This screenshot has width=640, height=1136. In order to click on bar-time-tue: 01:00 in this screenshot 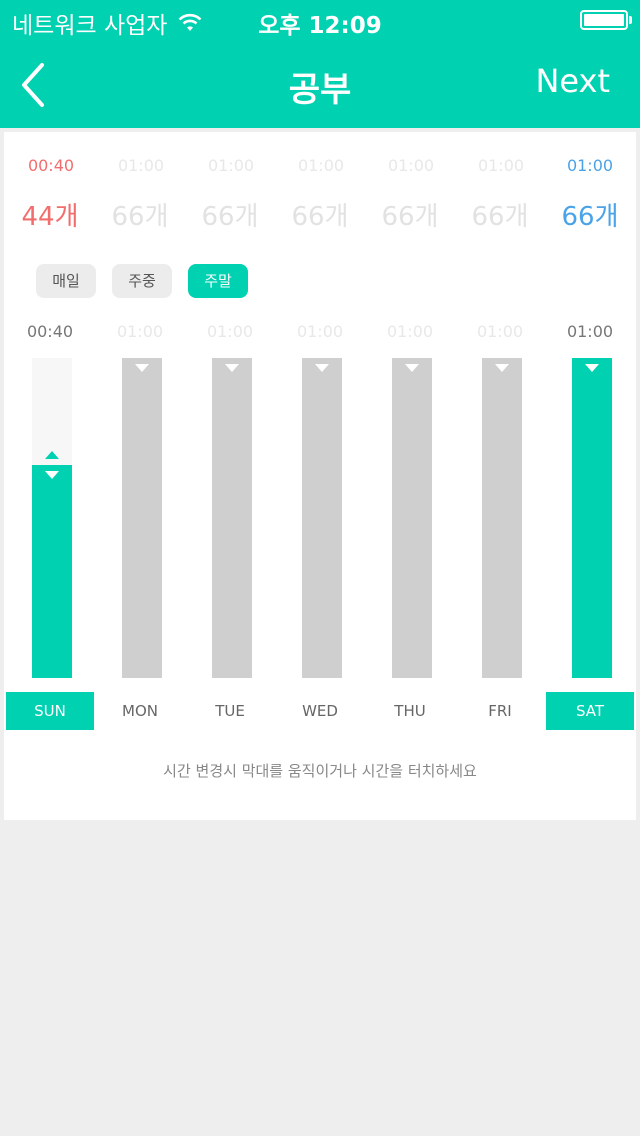, I will do `click(230, 331)`.